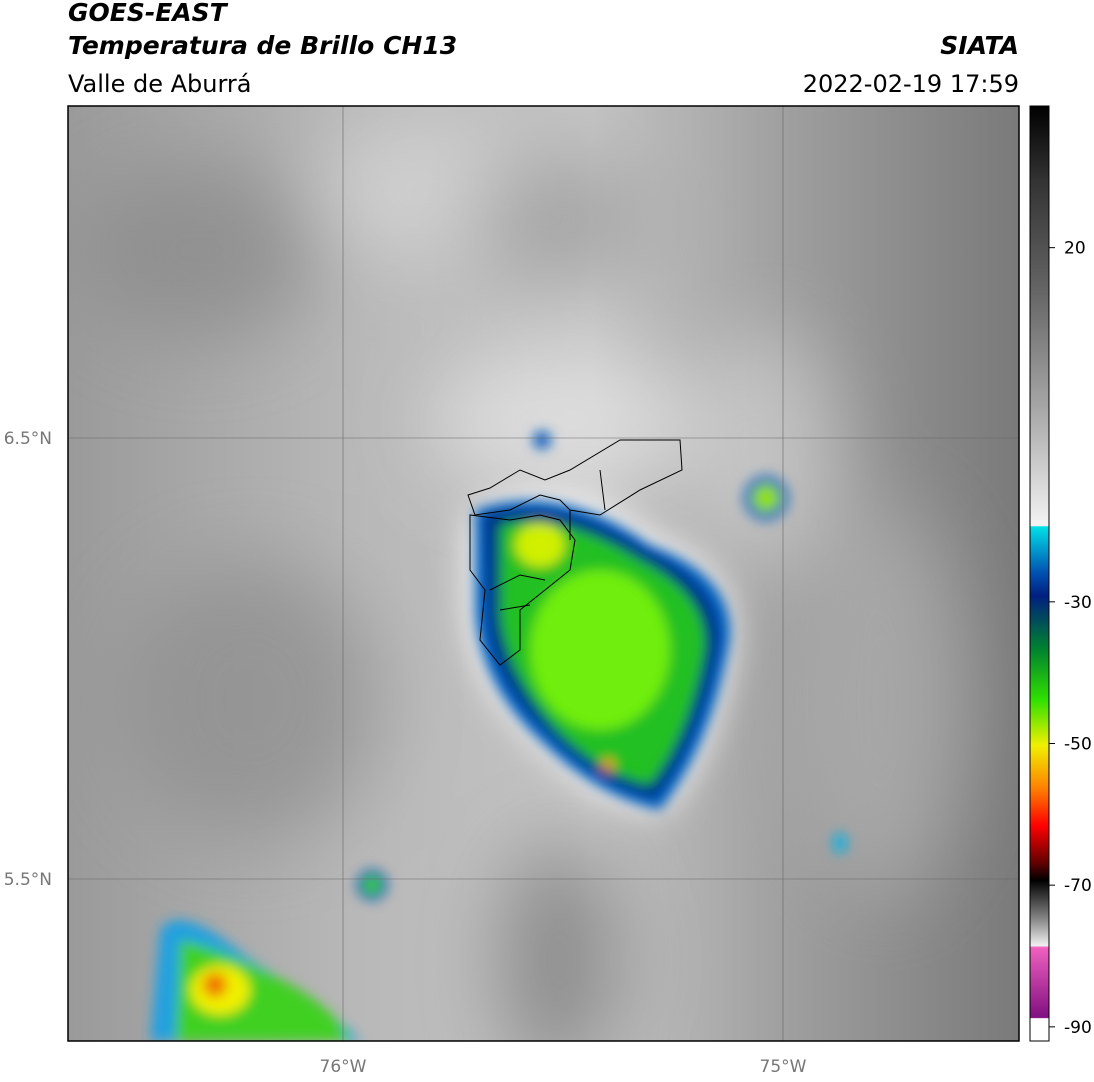 The width and height of the screenshot is (1094, 1082). What do you see at coordinates (1078, 603) in the screenshot?
I see `colorbar-tick-label: -30` at bounding box center [1078, 603].